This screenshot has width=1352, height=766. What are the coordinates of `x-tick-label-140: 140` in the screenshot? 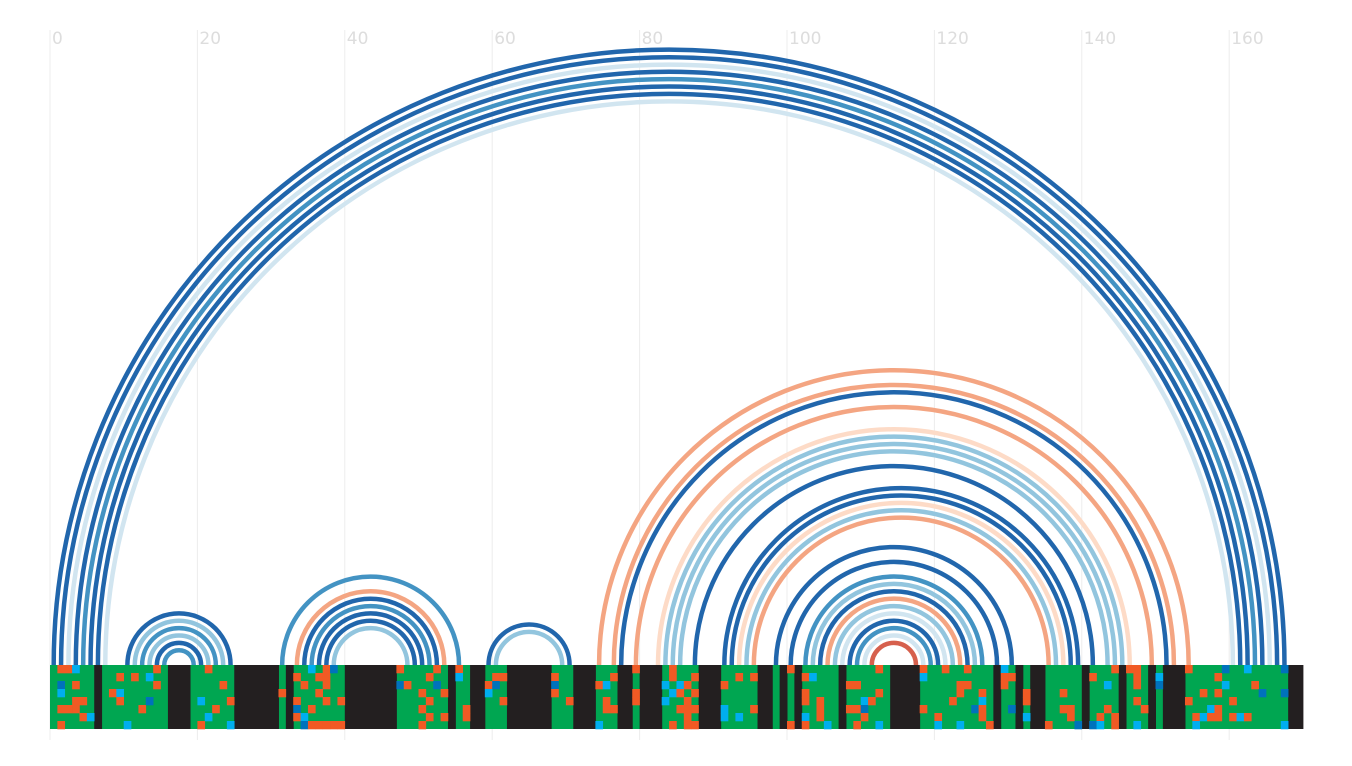 It's located at (1100, 39).